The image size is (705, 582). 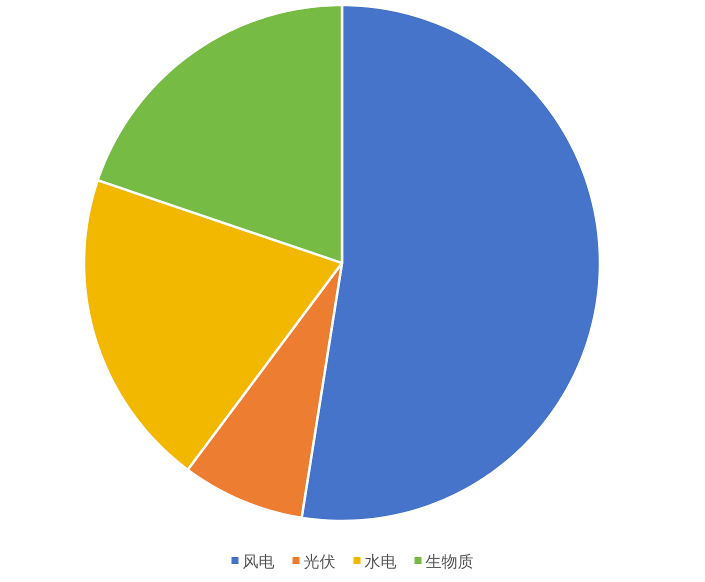 I want to click on legend-label: 水电, so click(x=380, y=561).